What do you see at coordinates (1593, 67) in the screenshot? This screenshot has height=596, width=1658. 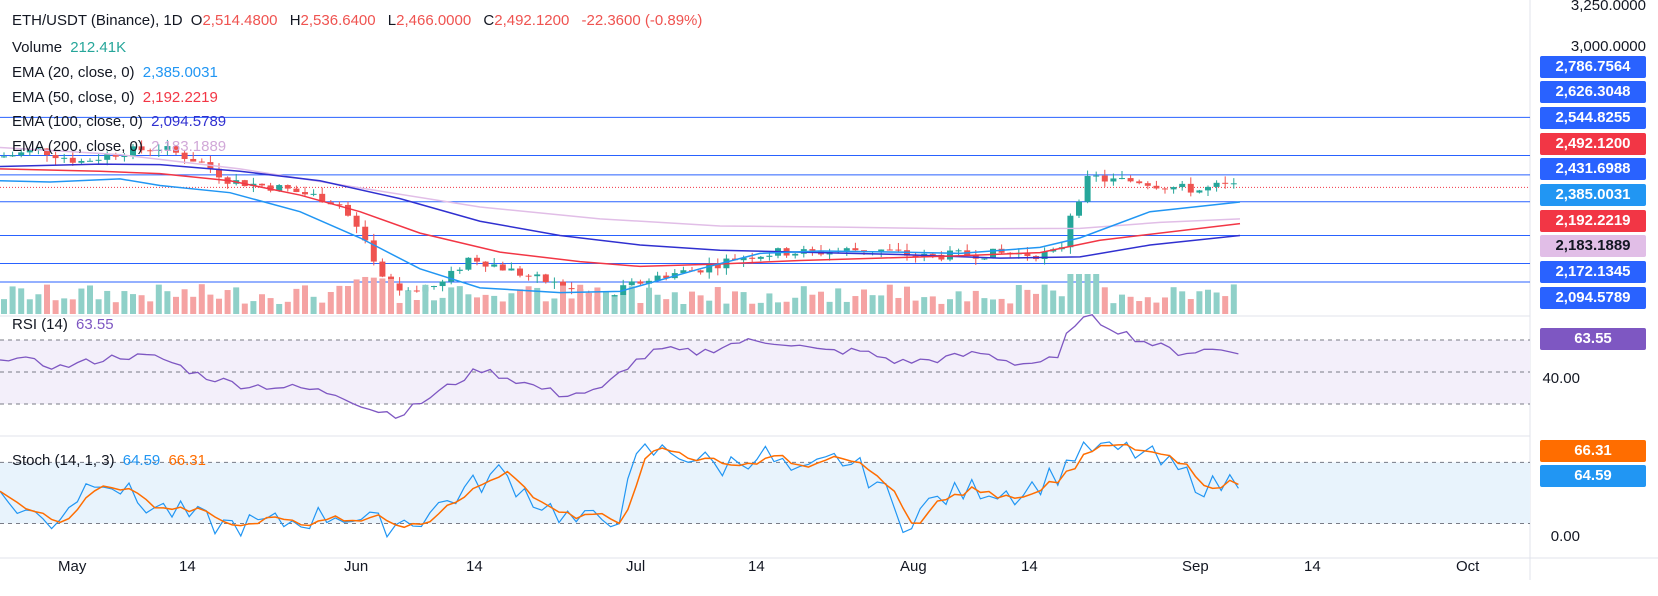 I see `price-tag: 2,786.7564` at bounding box center [1593, 67].